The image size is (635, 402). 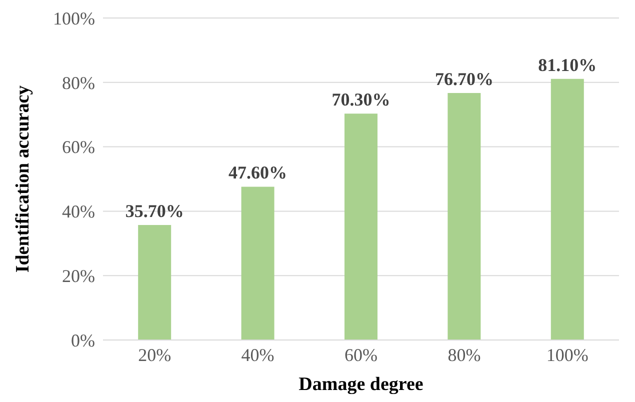 What do you see at coordinates (464, 354) in the screenshot?
I see `x-tick-label: 80%` at bounding box center [464, 354].